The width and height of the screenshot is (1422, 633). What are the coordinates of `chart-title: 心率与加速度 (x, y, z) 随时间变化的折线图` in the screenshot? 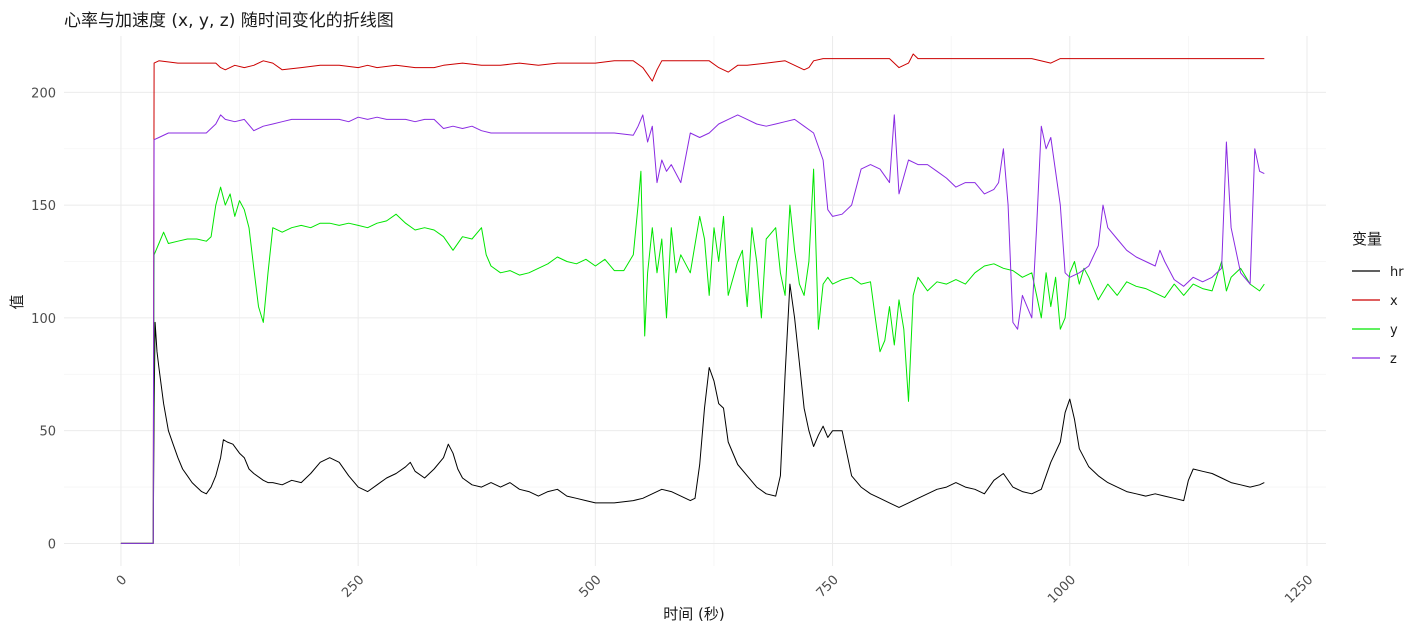 It's located at (229, 21).